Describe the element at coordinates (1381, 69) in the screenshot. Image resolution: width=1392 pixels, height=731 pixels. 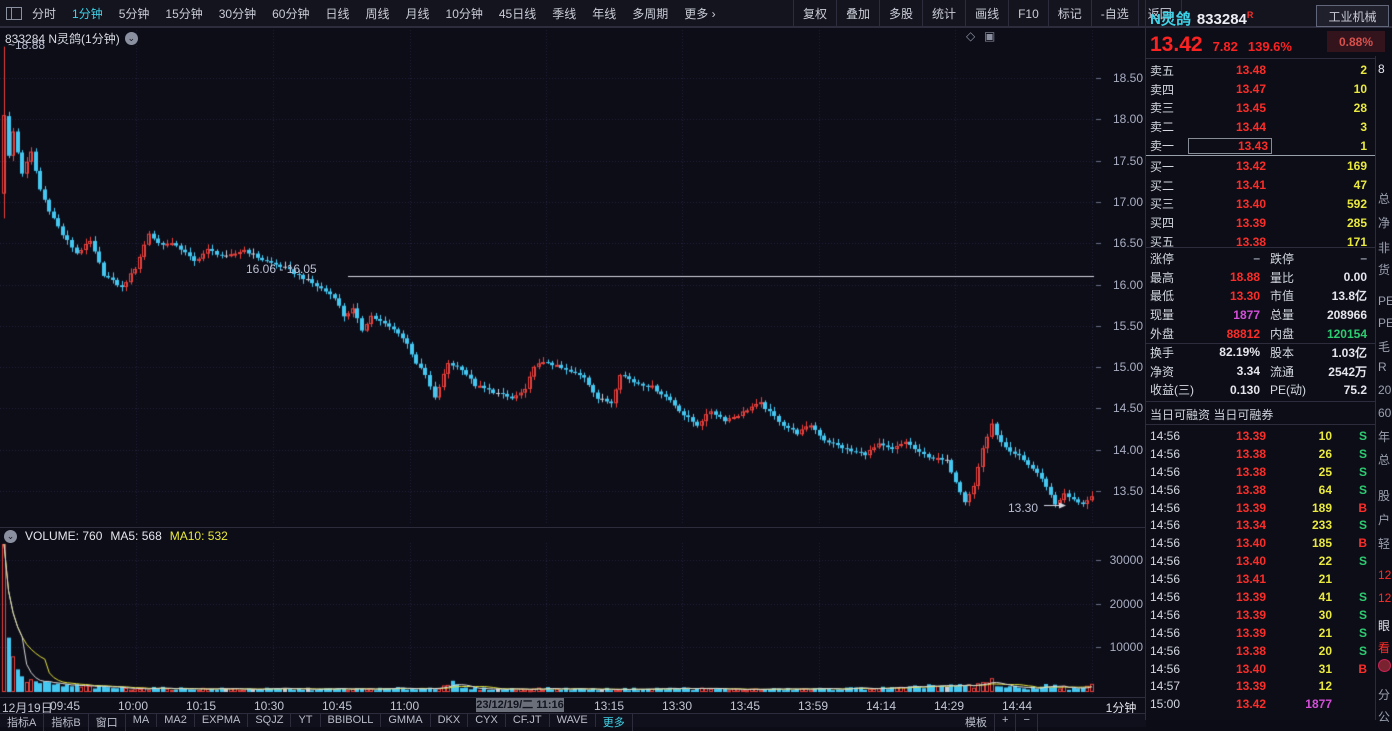
I see `clipped-text: 8` at that location.